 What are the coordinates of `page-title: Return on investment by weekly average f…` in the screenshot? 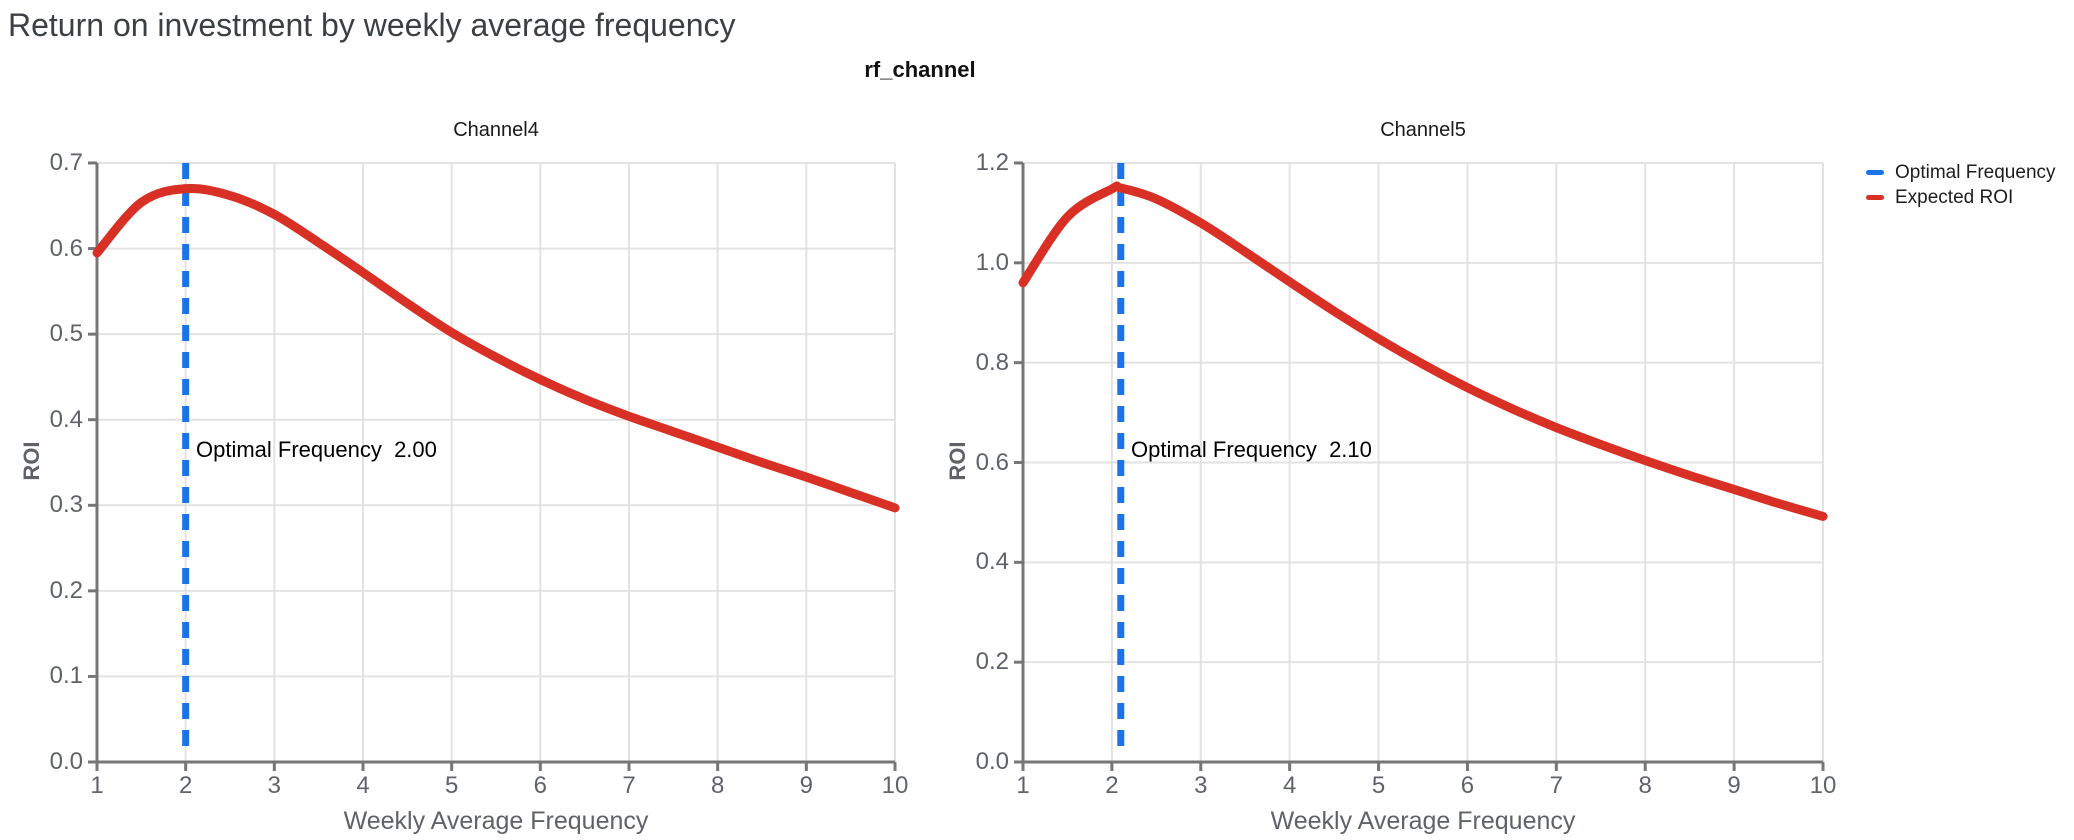 It's located at (372, 25).